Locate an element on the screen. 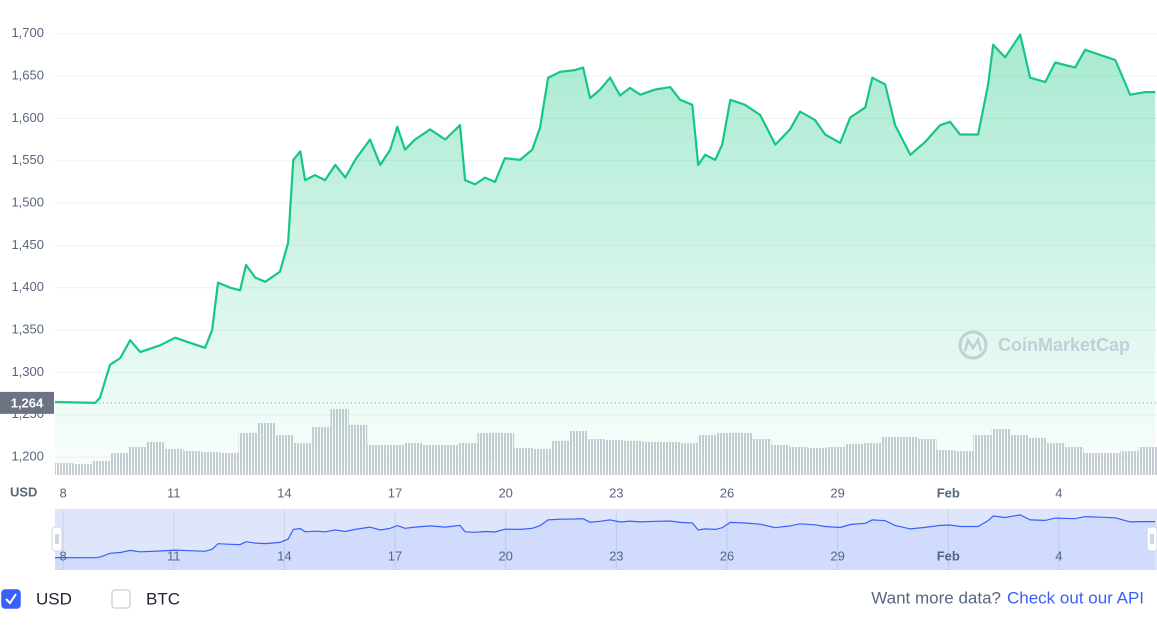  watermark-icon-mark is located at coordinates (973, 344).